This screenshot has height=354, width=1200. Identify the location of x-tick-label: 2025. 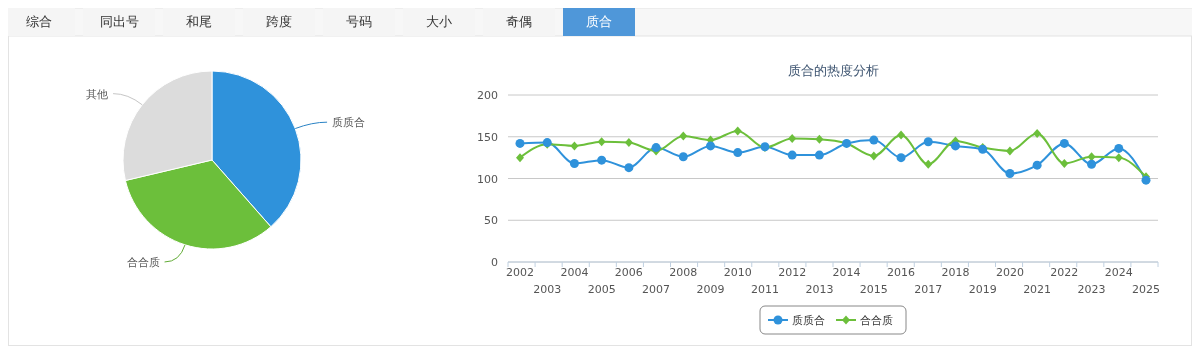
(1146, 289).